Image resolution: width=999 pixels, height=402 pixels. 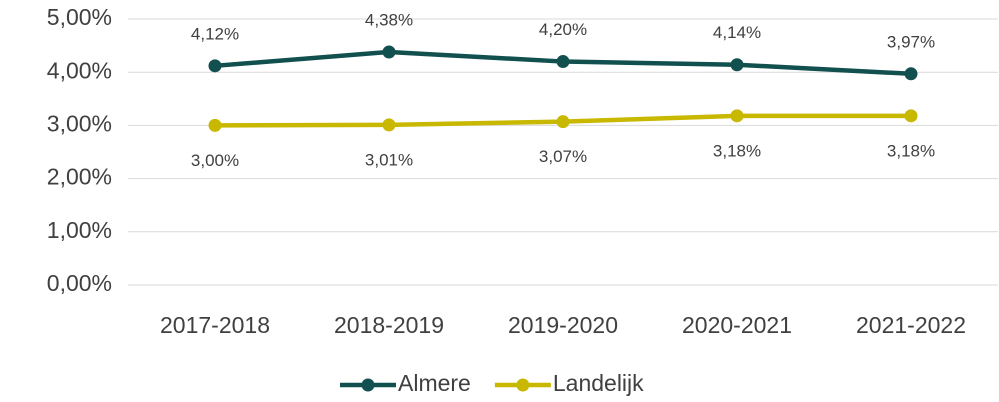 I want to click on y-tick-label: 3,00%, so click(x=79, y=123).